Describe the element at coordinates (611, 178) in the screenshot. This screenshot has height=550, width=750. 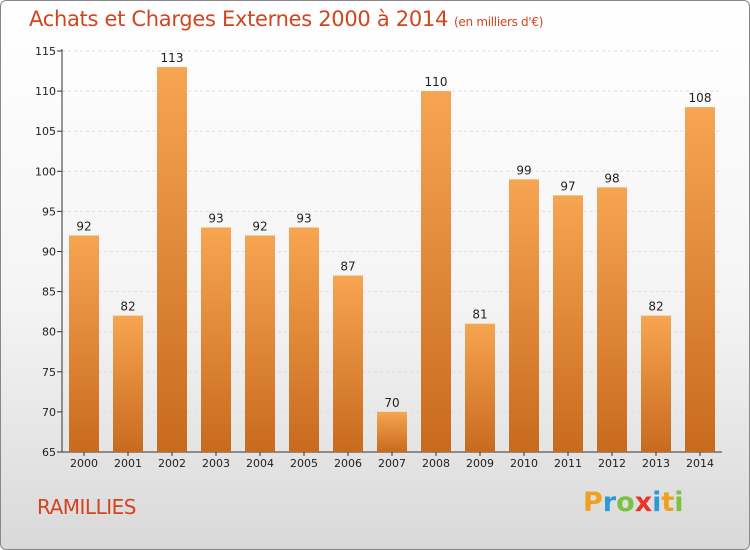
I see `data-label: 98` at that location.